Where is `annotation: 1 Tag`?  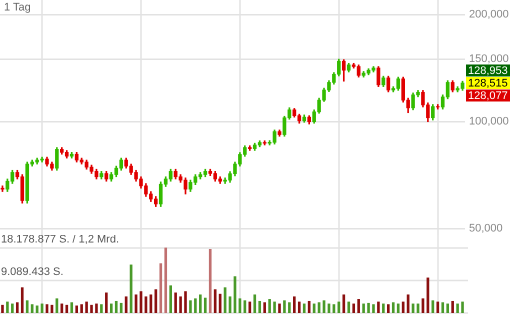 annotation: 1 Tag is located at coordinates (17, 8).